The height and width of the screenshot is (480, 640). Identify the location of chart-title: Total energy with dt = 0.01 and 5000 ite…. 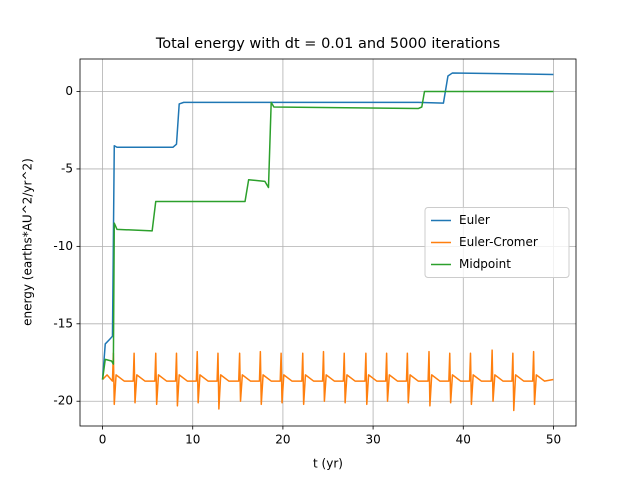
(327, 44).